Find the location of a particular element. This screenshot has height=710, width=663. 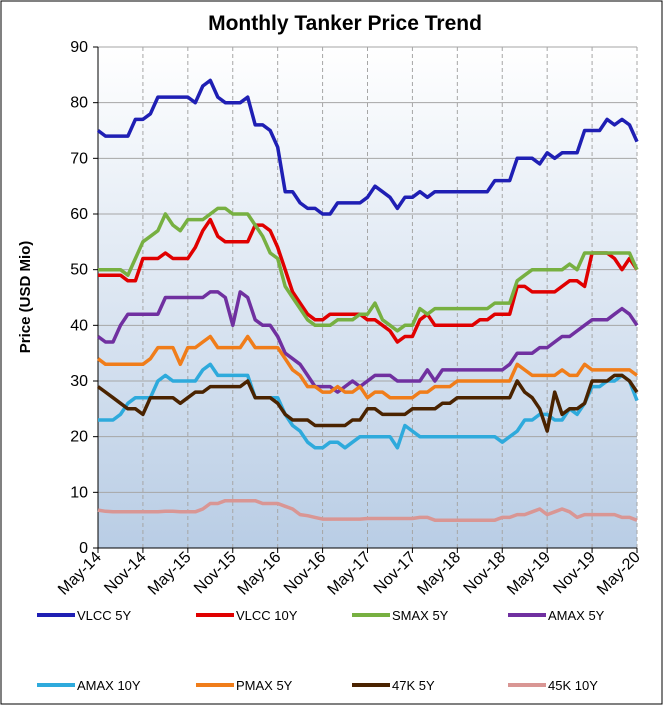

legend-label: 47K 5Y is located at coordinates (413, 685).